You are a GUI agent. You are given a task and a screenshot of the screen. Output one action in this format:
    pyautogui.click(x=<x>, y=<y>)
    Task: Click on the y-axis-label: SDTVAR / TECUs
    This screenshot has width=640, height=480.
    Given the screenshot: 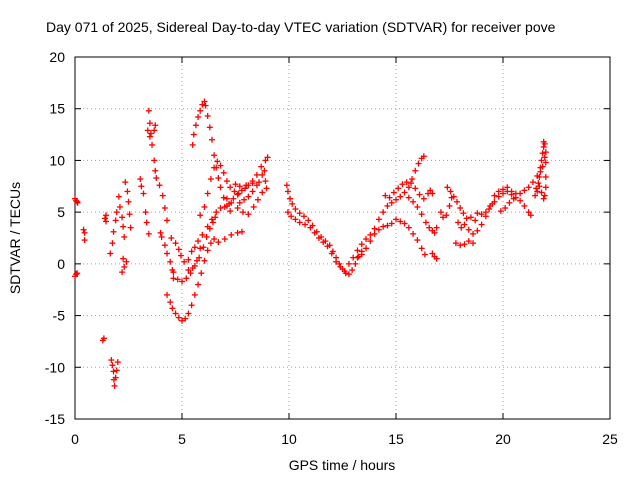 What is the action you would take?
    pyautogui.click(x=15, y=238)
    